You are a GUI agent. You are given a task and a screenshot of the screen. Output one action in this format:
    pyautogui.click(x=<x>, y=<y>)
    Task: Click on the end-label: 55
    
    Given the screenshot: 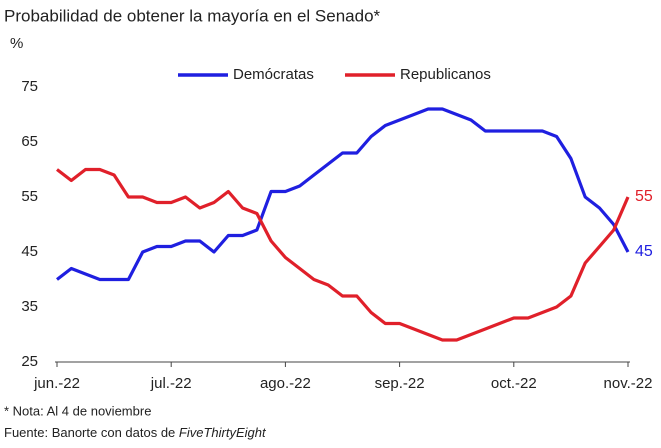 What is the action you would take?
    pyautogui.click(x=644, y=196)
    